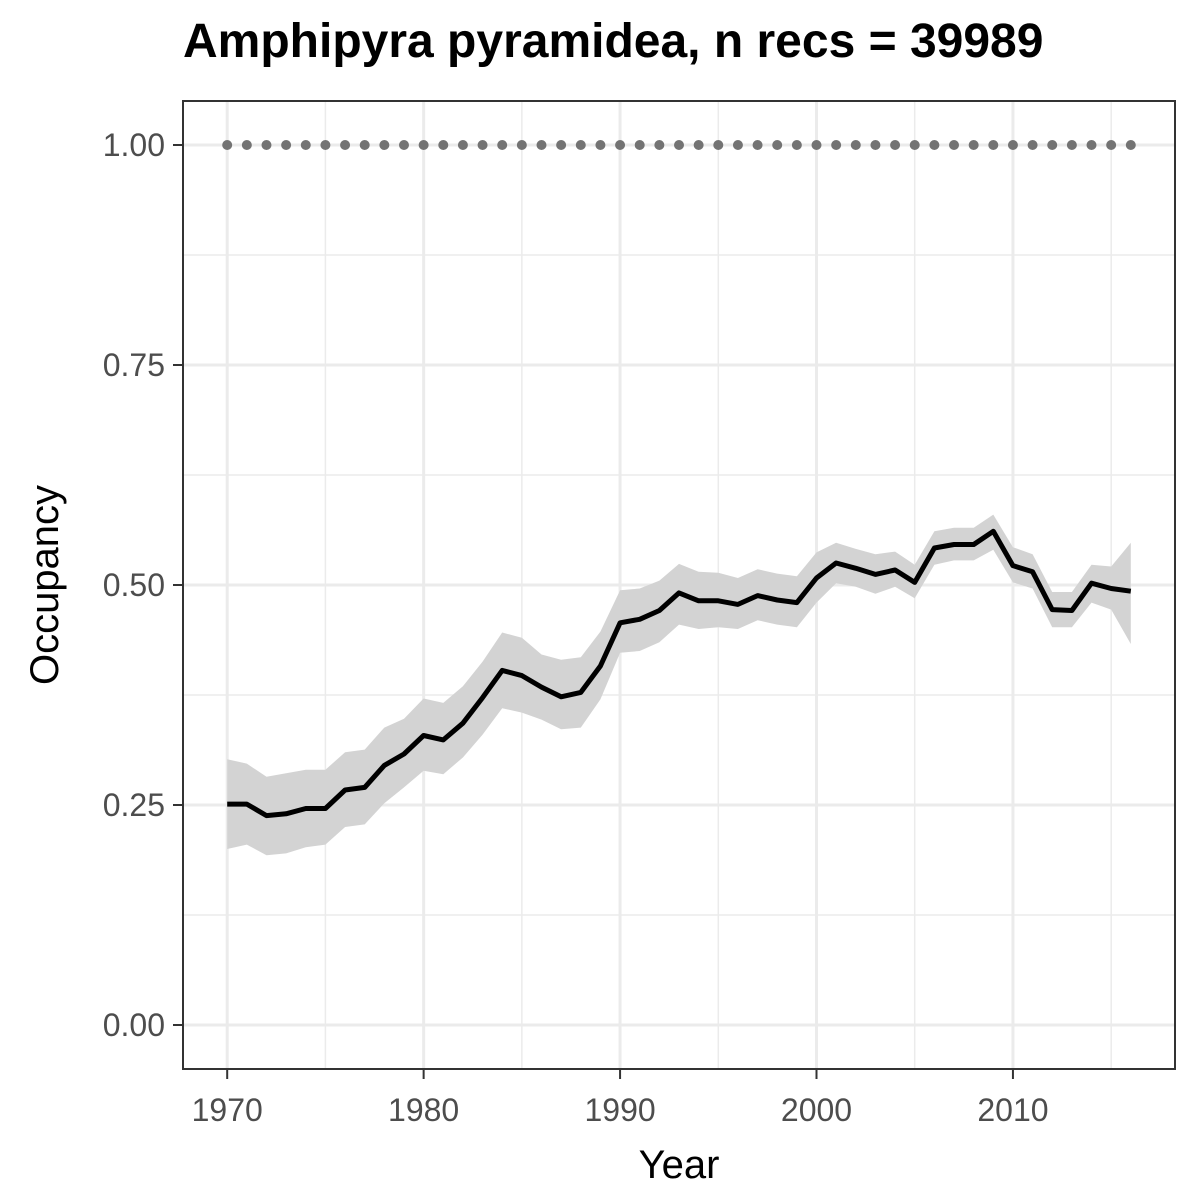  Describe the element at coordinates (613, 41) in the screenshot. I see `chart-title: Amphipyra pyramidea, n recs = 39989` at that location.